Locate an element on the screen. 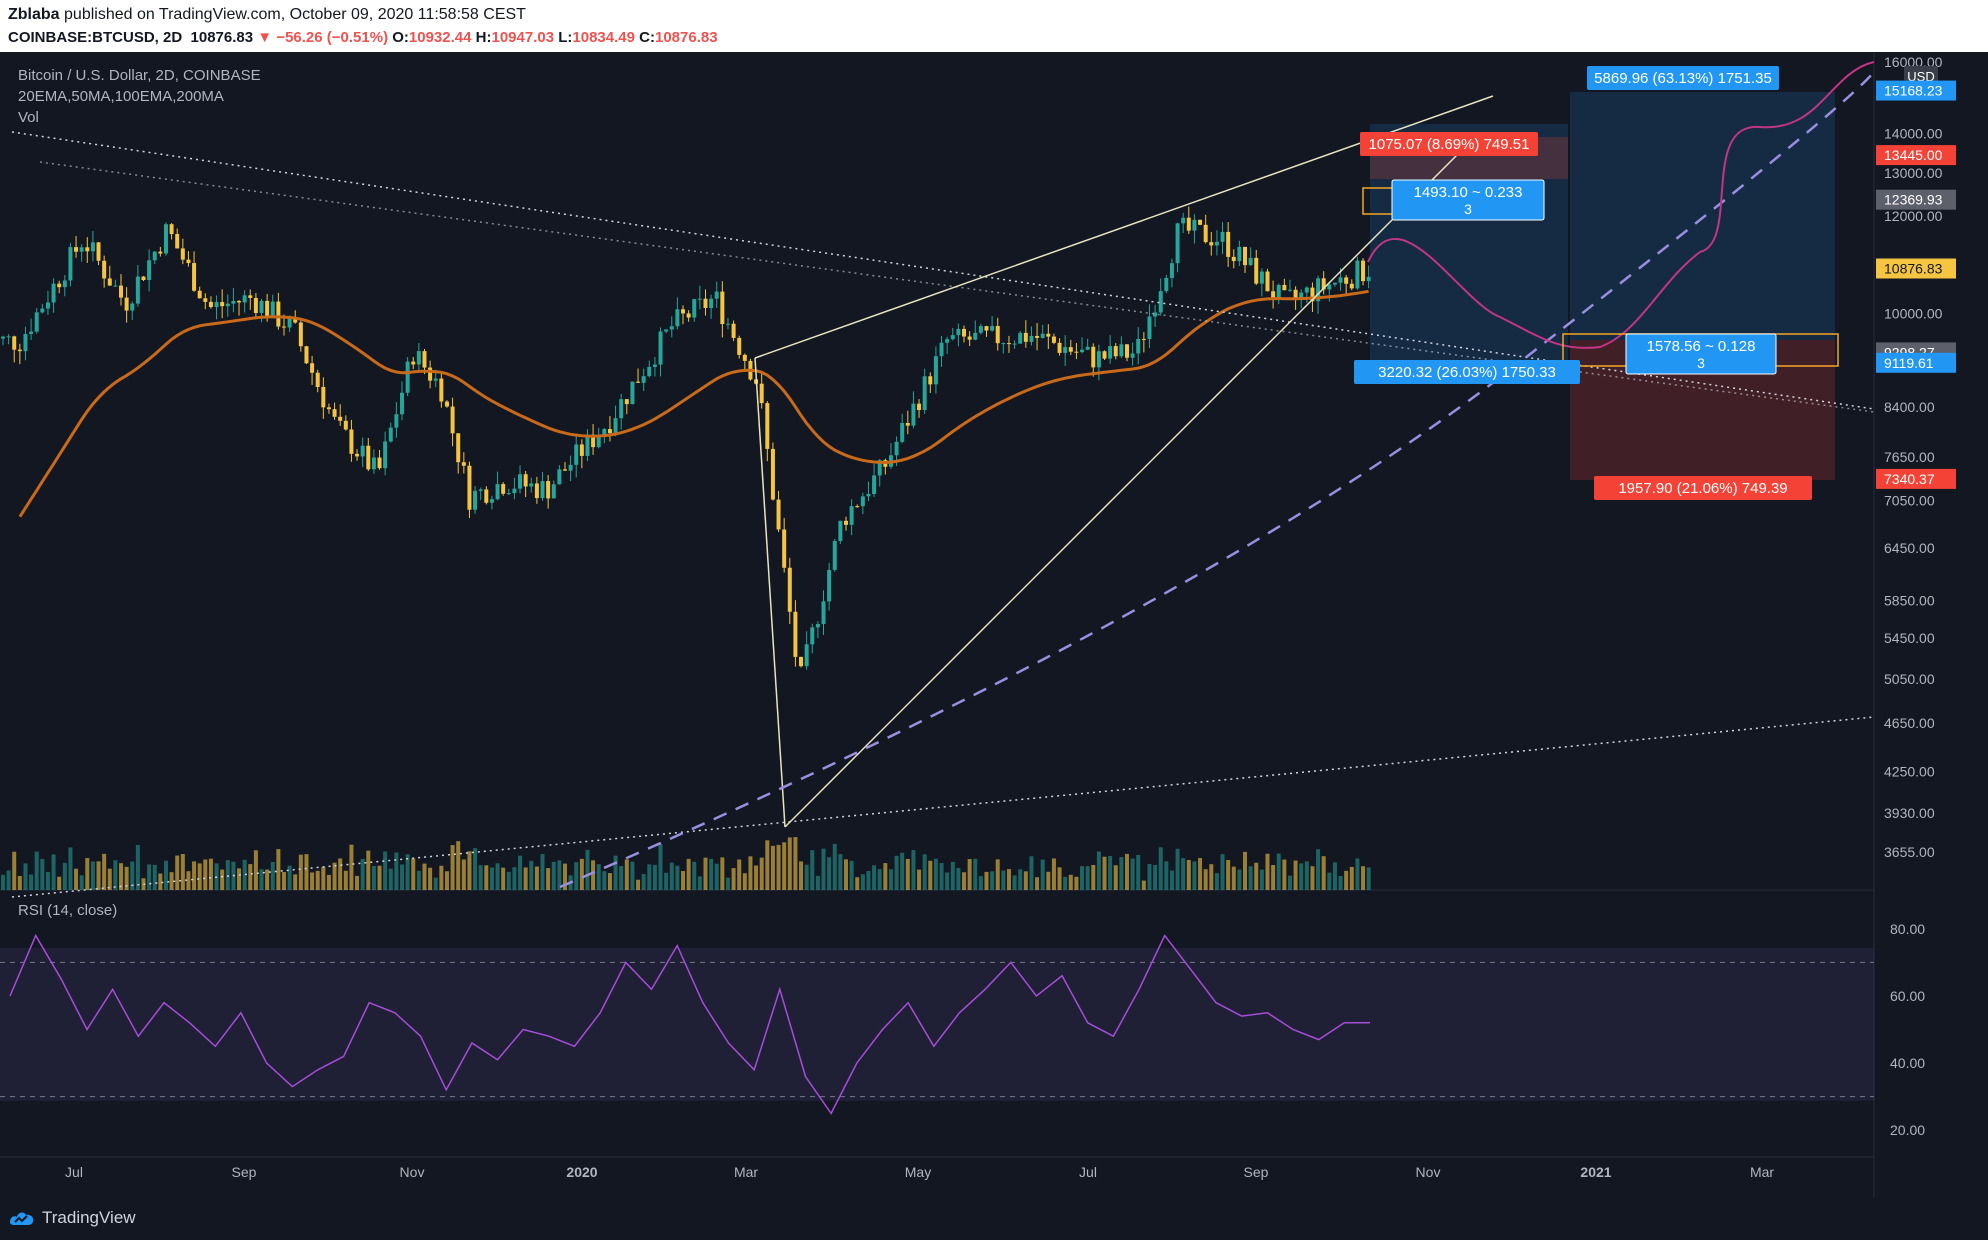 This screenshot has height=1240, width=1988. time-tick-label: Sep is located at coordinates (244, 1172).